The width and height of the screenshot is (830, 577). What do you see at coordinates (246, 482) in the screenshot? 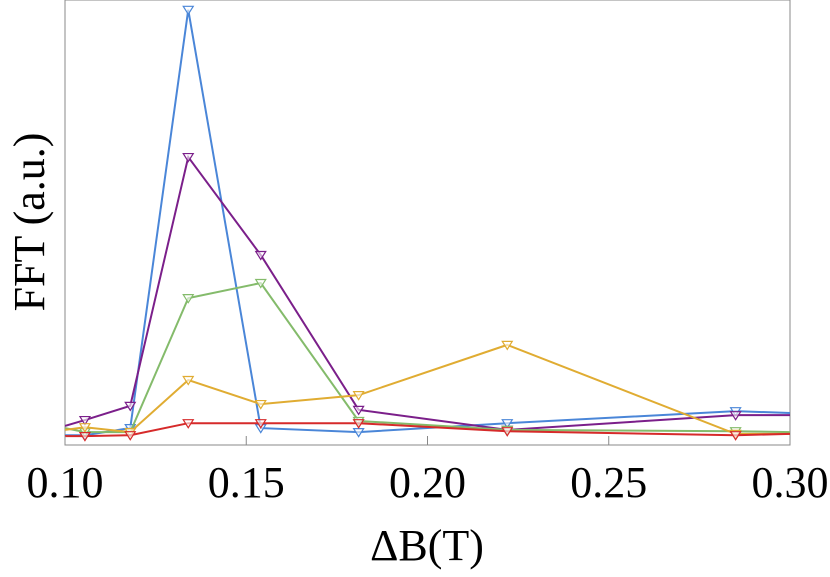
I see `x-tick-label: 0.15` at bounding box center [246, 482].